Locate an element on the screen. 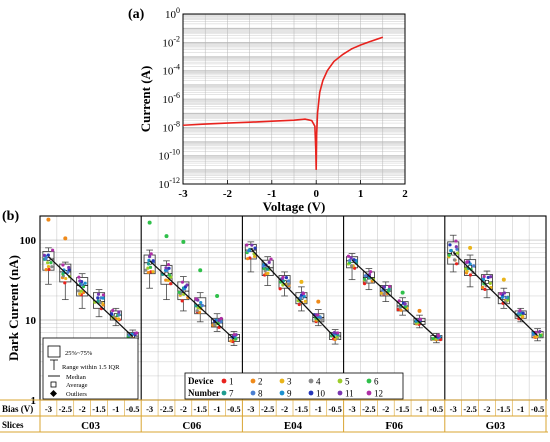  y-tick-label: 10⁻² is located at coordinates (171, 41).